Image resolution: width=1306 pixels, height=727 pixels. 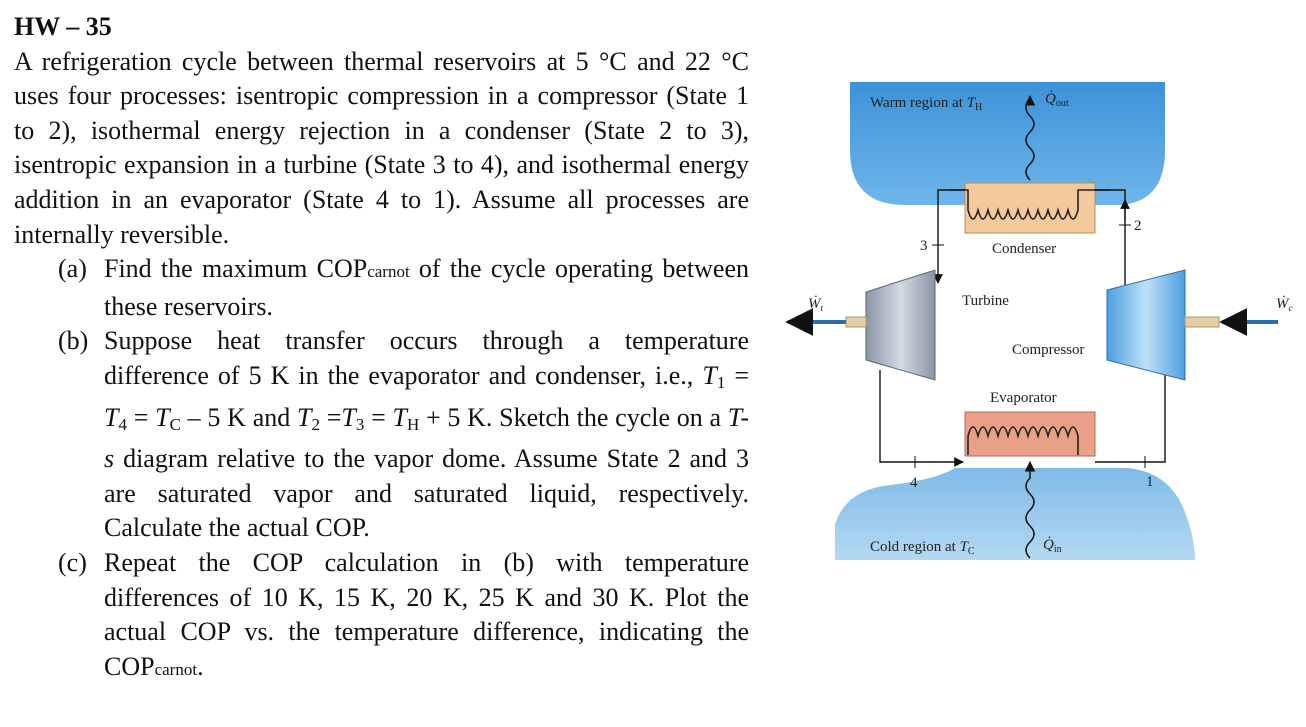 What do you see at coordinates (1138, 226) in the screenshot?
I see `state-label: 2` at bounding box center [1138, 226].